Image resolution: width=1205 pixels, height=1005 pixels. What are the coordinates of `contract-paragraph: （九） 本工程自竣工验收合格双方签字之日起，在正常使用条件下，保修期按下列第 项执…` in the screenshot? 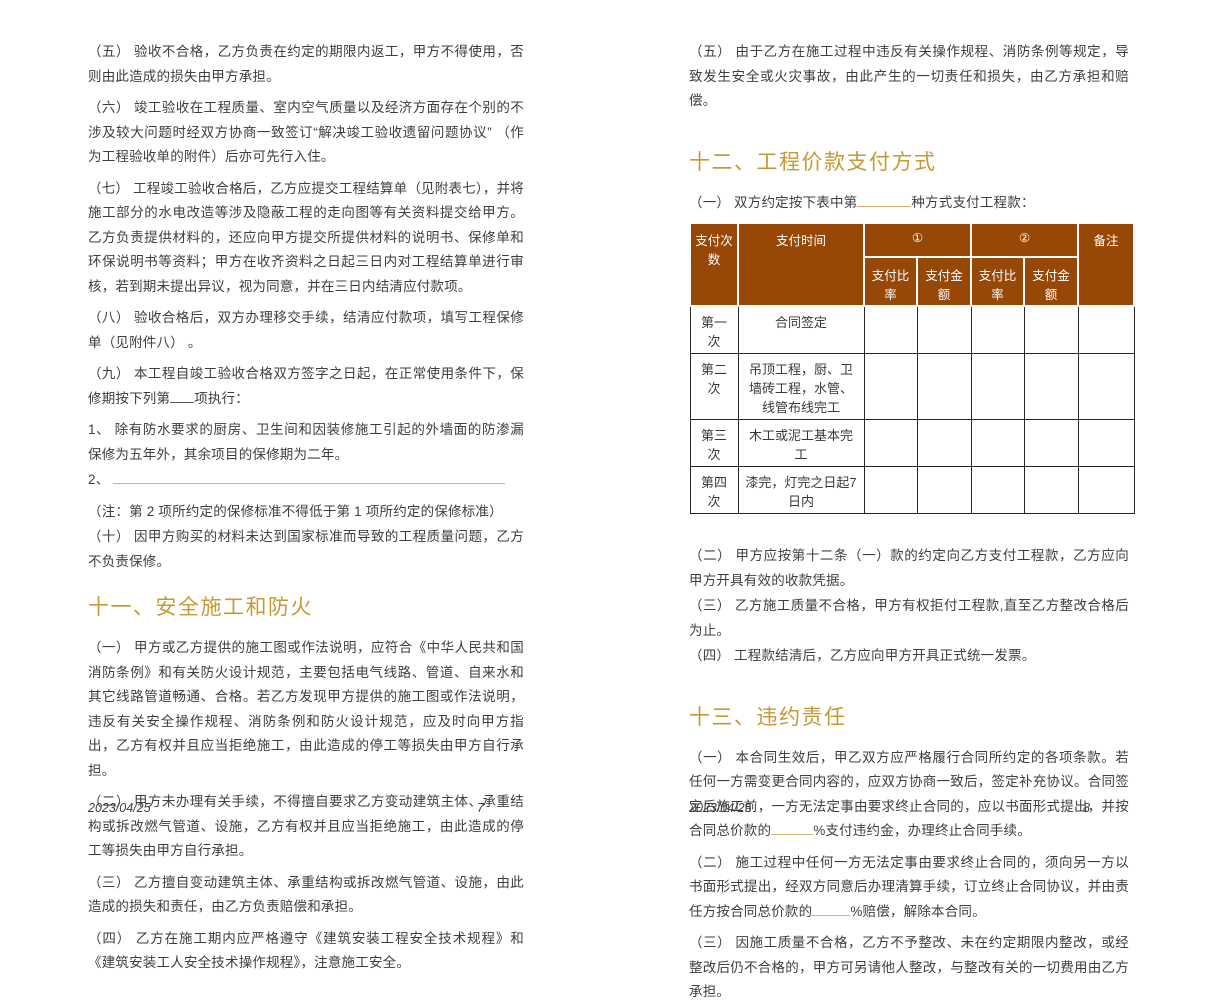 It's located at (306, 386).